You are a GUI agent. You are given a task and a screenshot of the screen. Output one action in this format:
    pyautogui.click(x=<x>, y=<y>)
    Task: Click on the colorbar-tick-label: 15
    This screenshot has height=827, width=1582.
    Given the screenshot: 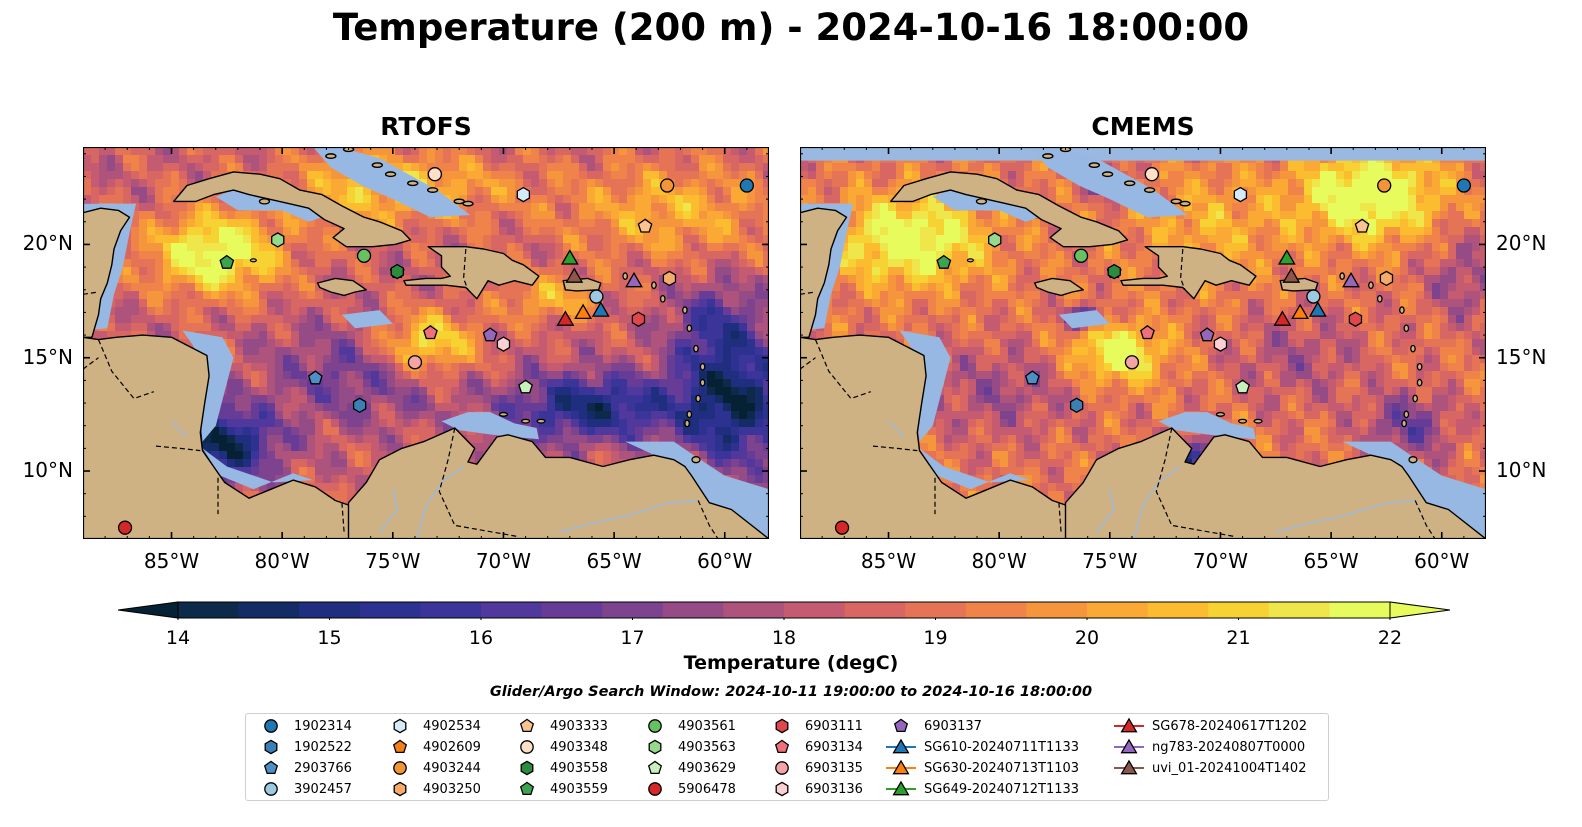 What is the action you would take?
    pyautogui.click(x=329, y=638)
    